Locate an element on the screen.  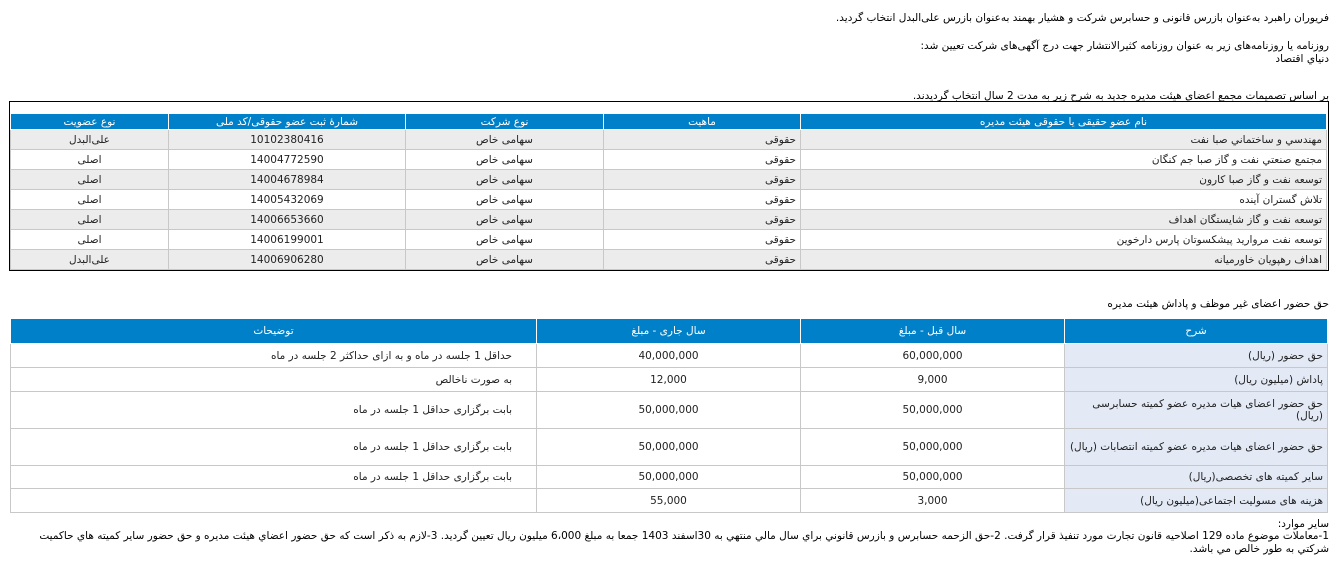
table-cell: اهداف رهپویان خاورمیانه is located at coordinates (1063, 259).